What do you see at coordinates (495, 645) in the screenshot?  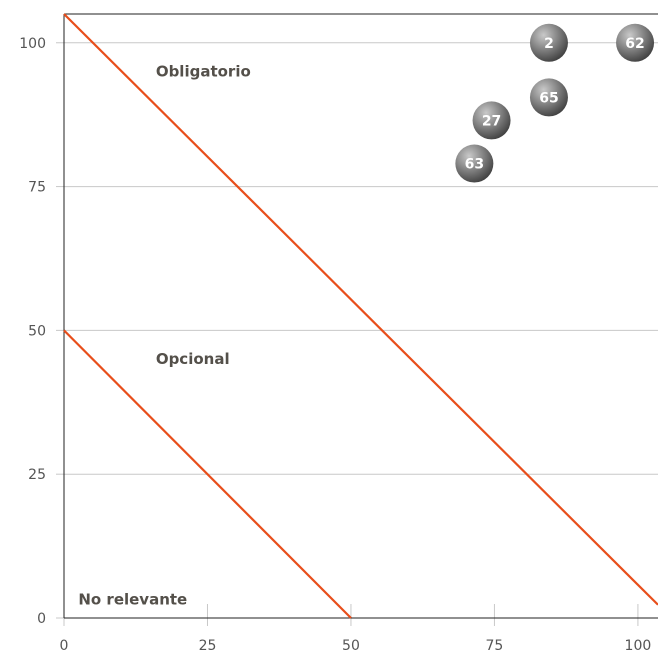 I see `x-tick-label-75: 75` at bounding box center [495, 645].